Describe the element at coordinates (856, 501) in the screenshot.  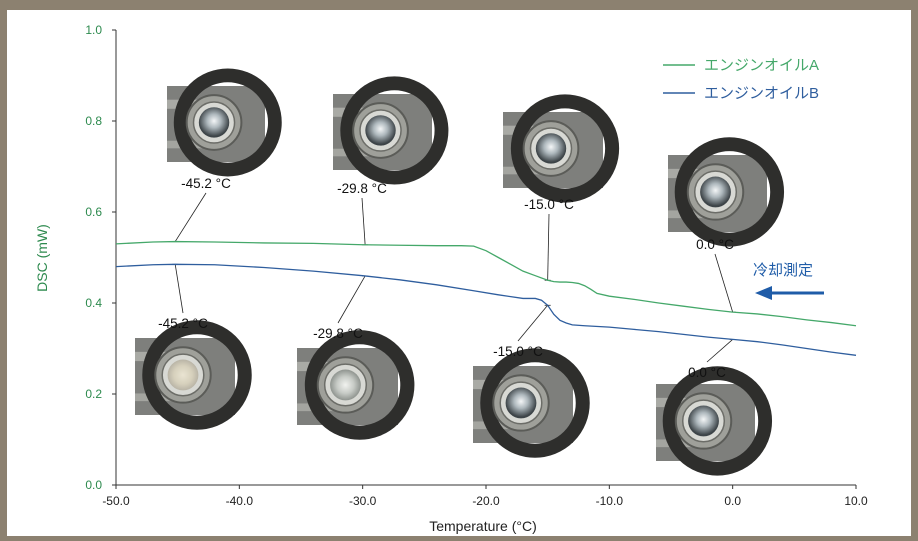
I see `x-tick-label: 10.0` at that location.